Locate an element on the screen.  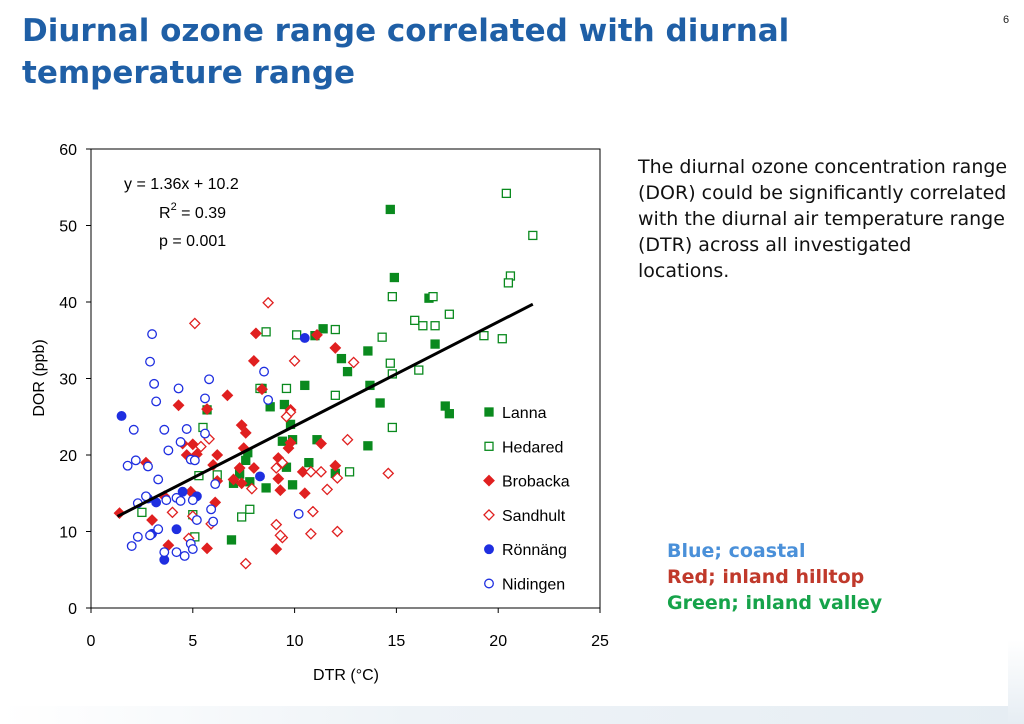
x-tick-label: 10 is located at coordinates (295, 641).